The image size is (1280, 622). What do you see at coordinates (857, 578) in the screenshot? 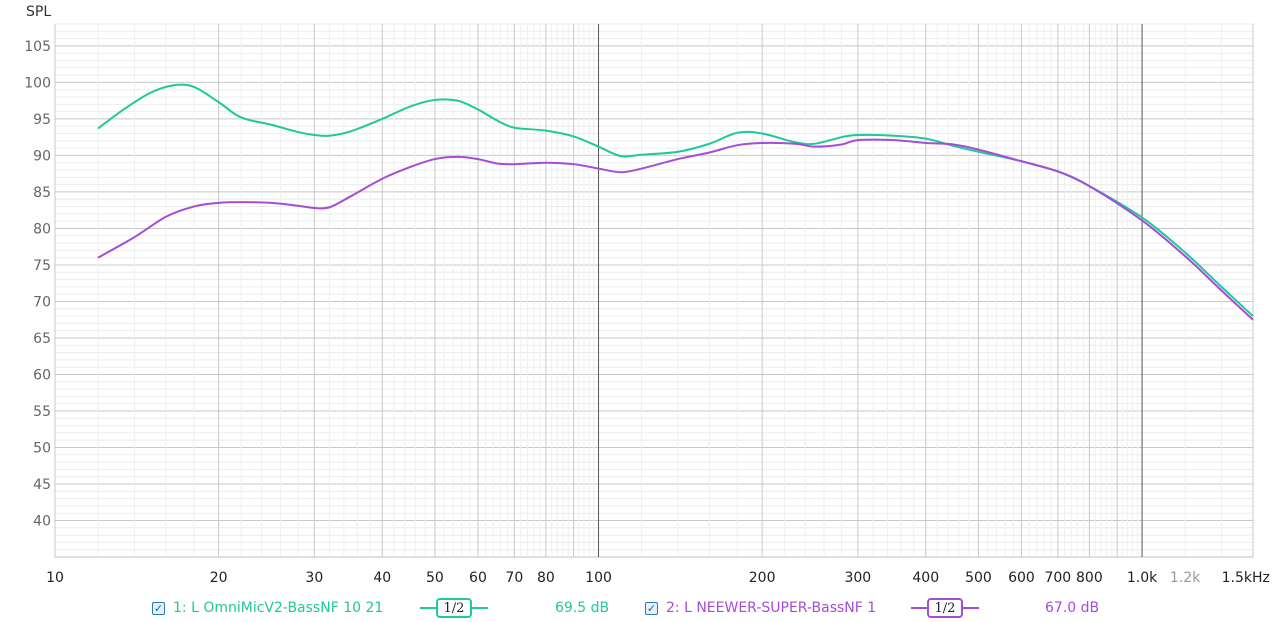
I see `x-tick-label: 300` at bounding box center [857, 578].